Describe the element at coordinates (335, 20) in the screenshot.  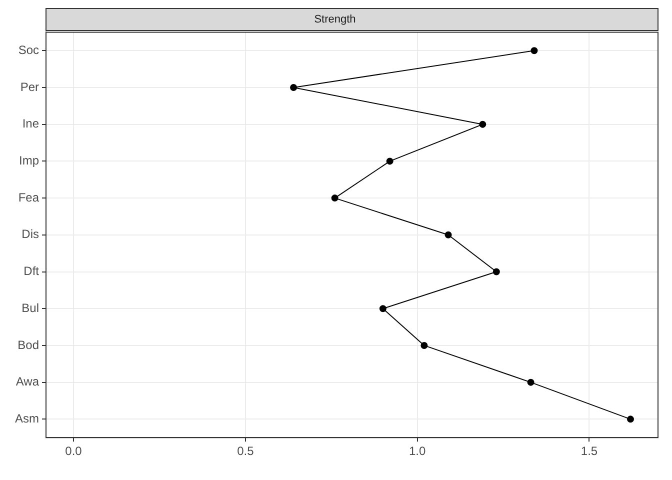
I see `chart-title: Strength` at that location.